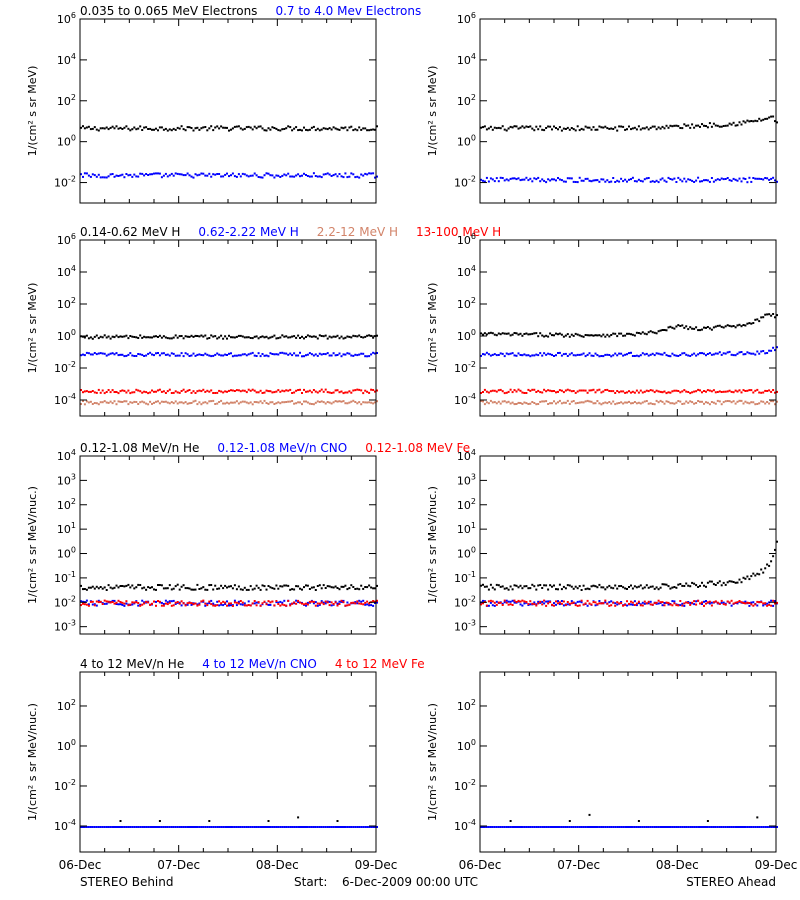 This screenshot has height=900, width=800. Describe the element at coordinates (32, 111) in the screenshot. I see `y-axis-label: 1/(cm² s sr MeV)` at that location.